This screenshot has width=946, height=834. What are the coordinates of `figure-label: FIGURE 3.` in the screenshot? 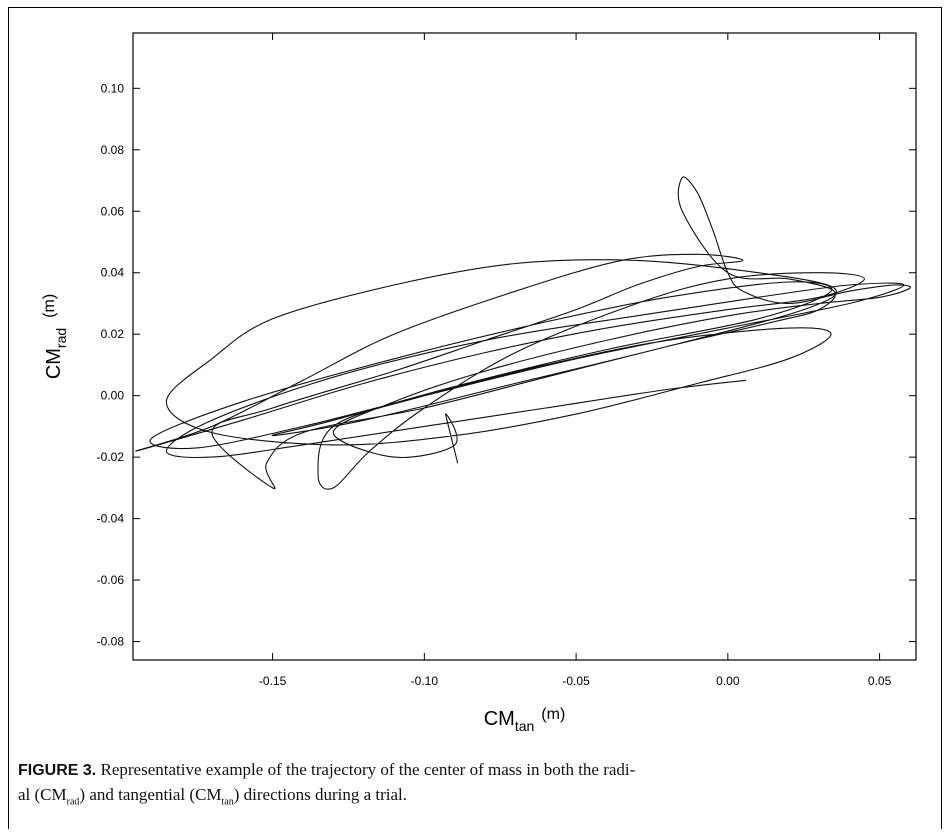 It's located at (57, 770).